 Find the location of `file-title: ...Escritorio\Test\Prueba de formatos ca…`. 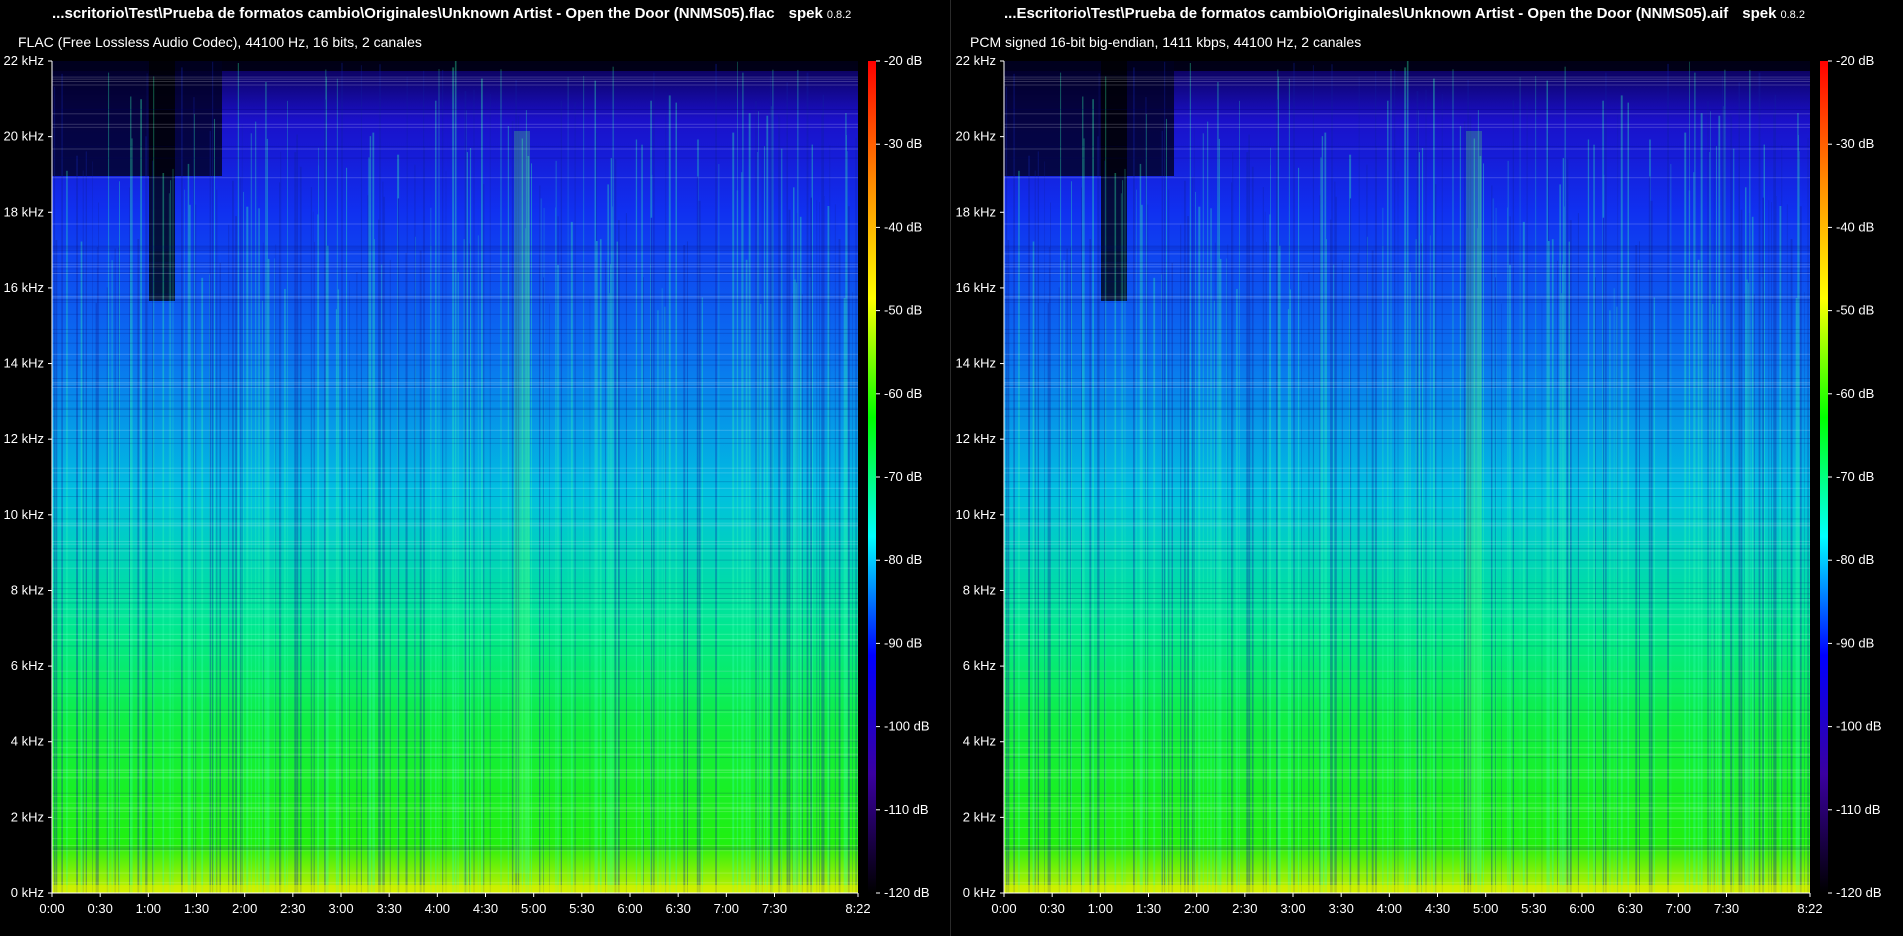

file-title: ...Escritorio\Test\Prueba de formatos ca… is located at coordinates (1366, 13).